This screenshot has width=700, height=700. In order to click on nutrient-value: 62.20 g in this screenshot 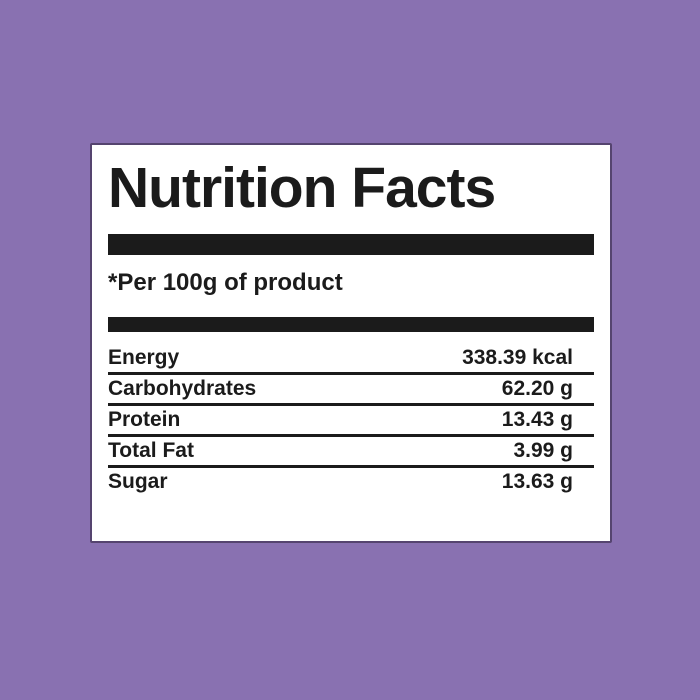, I will do `click(537, 388)`.